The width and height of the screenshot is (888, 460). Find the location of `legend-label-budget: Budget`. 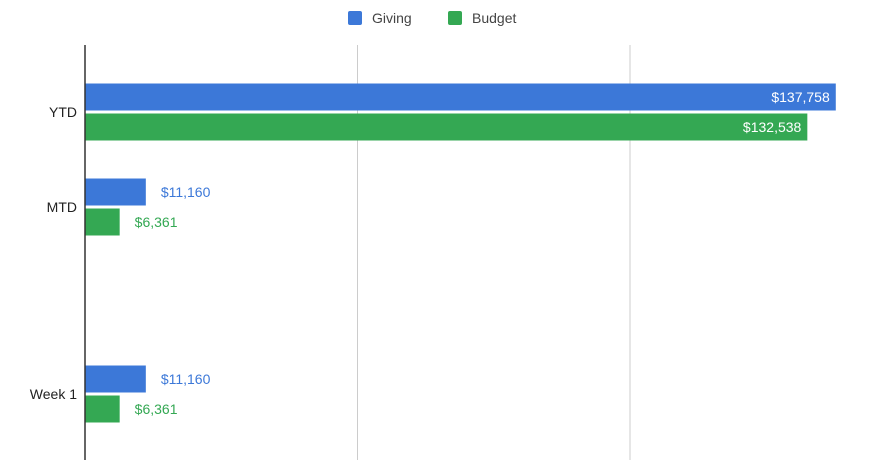

legend-label-budget: Budget is located at coordinates (494, 18).